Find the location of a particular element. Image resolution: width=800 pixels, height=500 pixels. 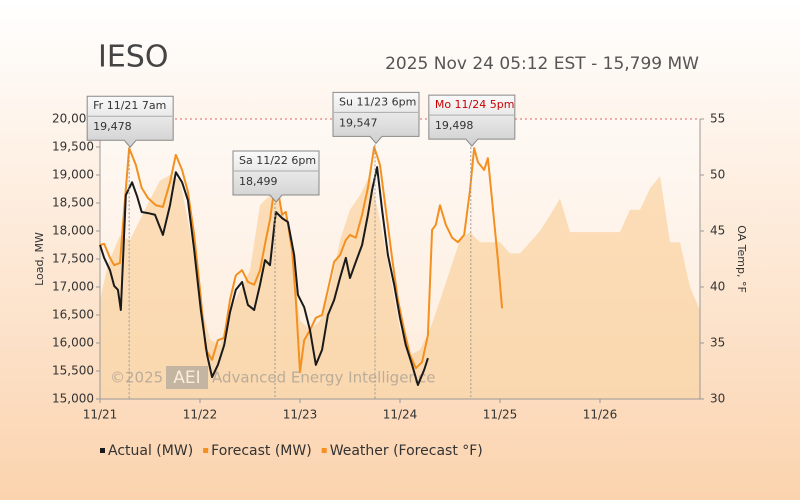

watermark-text: Advanced Energy Intelligence is located at coordinates (323, 378).